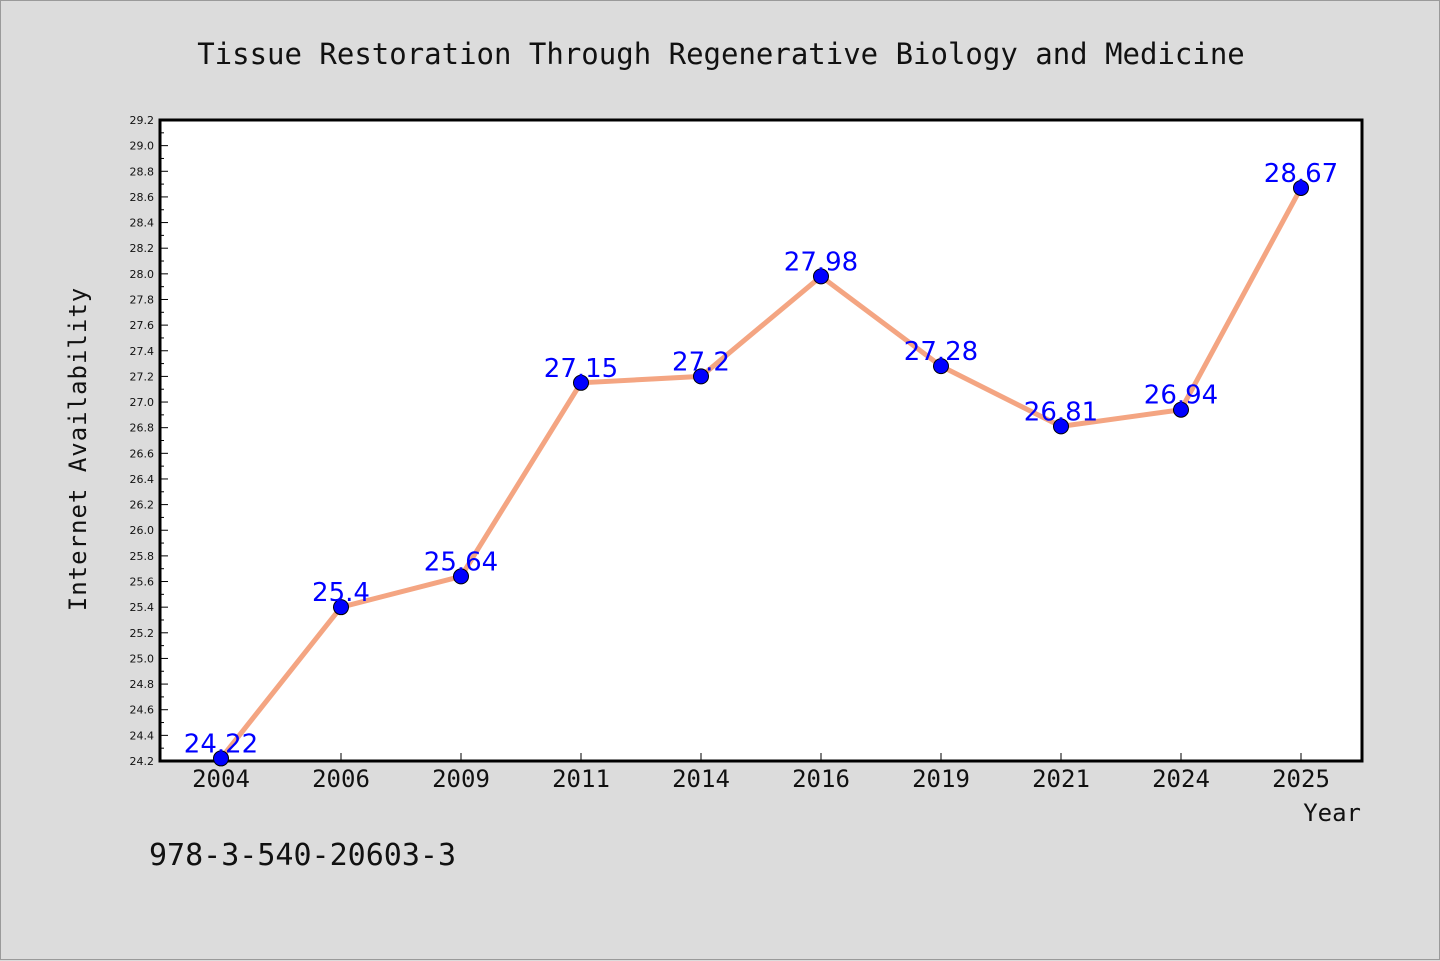 This screenshot has height=961, width=1440. I want to click on data-label: 25.4, so click(341, 593).